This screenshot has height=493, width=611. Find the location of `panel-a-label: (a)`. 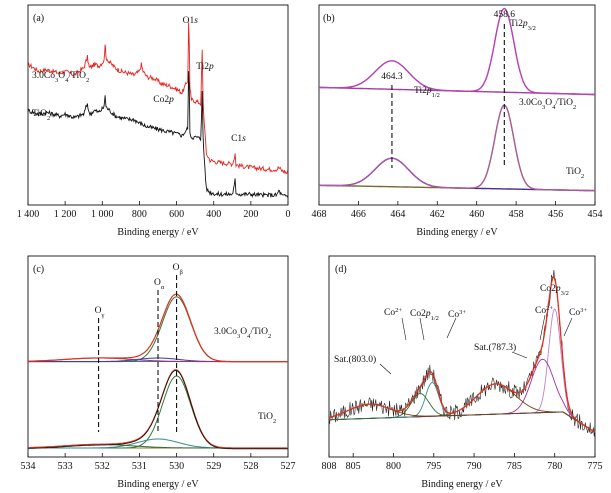

panel-a-label: (a) is located at coordinates (38, 18).